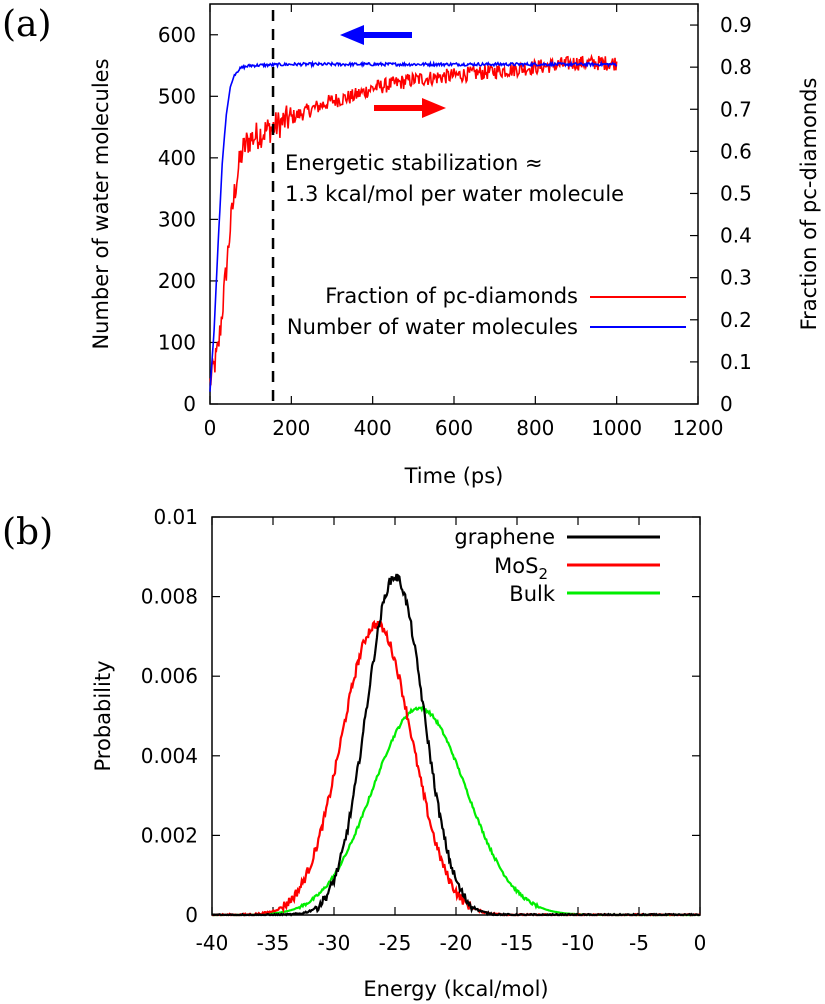 This screenshot has height=1004, width=825. Describe the element at coordinates (334, 943) in the screenshot. I see `b-xtick-label: -30` at that location.